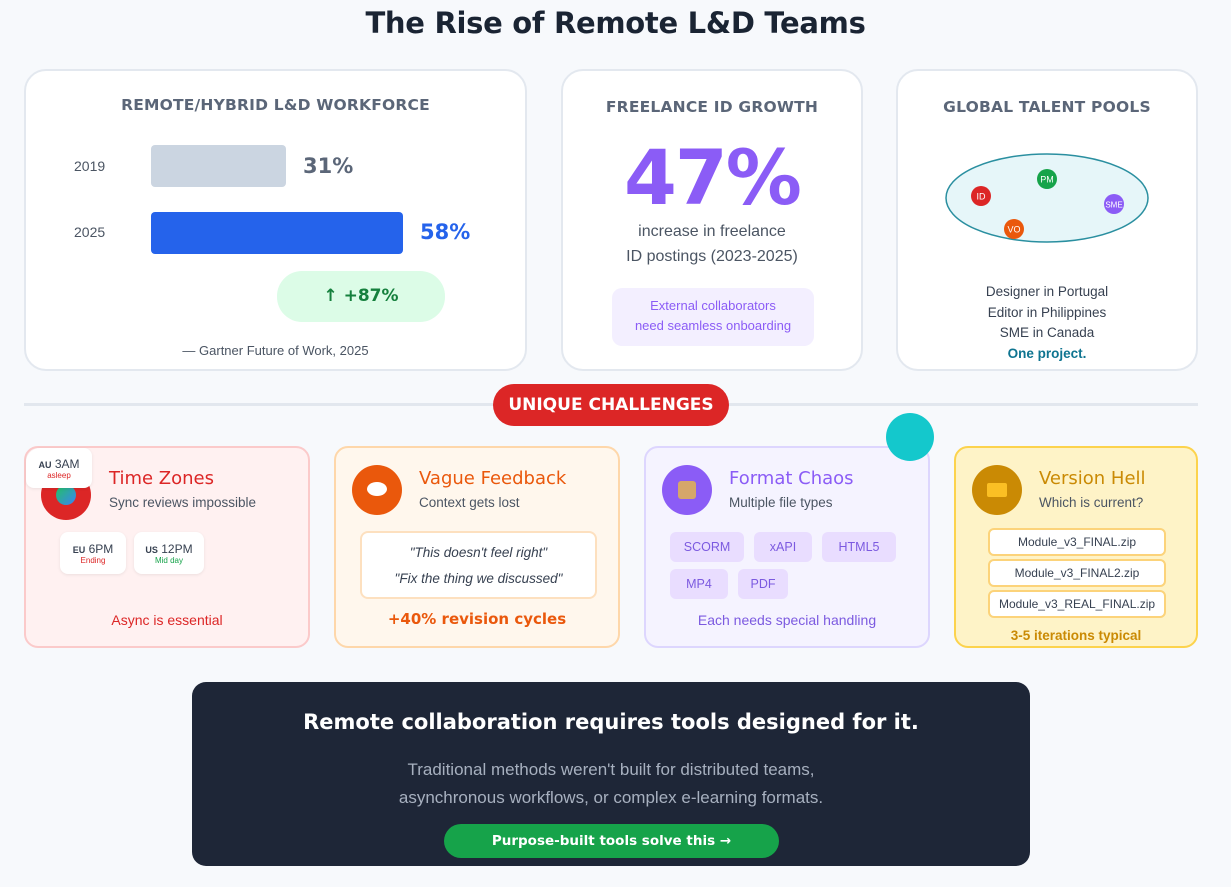 This screenshot has width=1231, height=887. What do you see at coordinates (1077, 542) in the screenshot?
I see `version-file-1: Module_v3_FINAL.zip` at bounding box center [1077, 542].